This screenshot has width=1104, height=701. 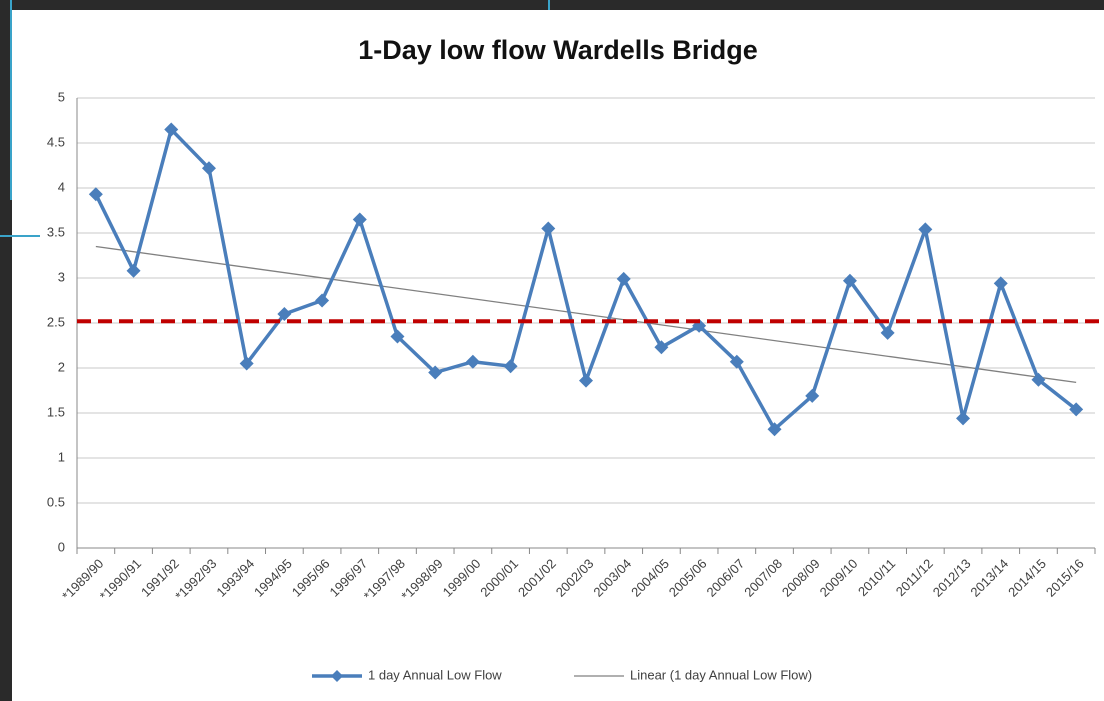 I want to click on legend-label: 1 day Annual Low Flow, so click(x=435, y=674).